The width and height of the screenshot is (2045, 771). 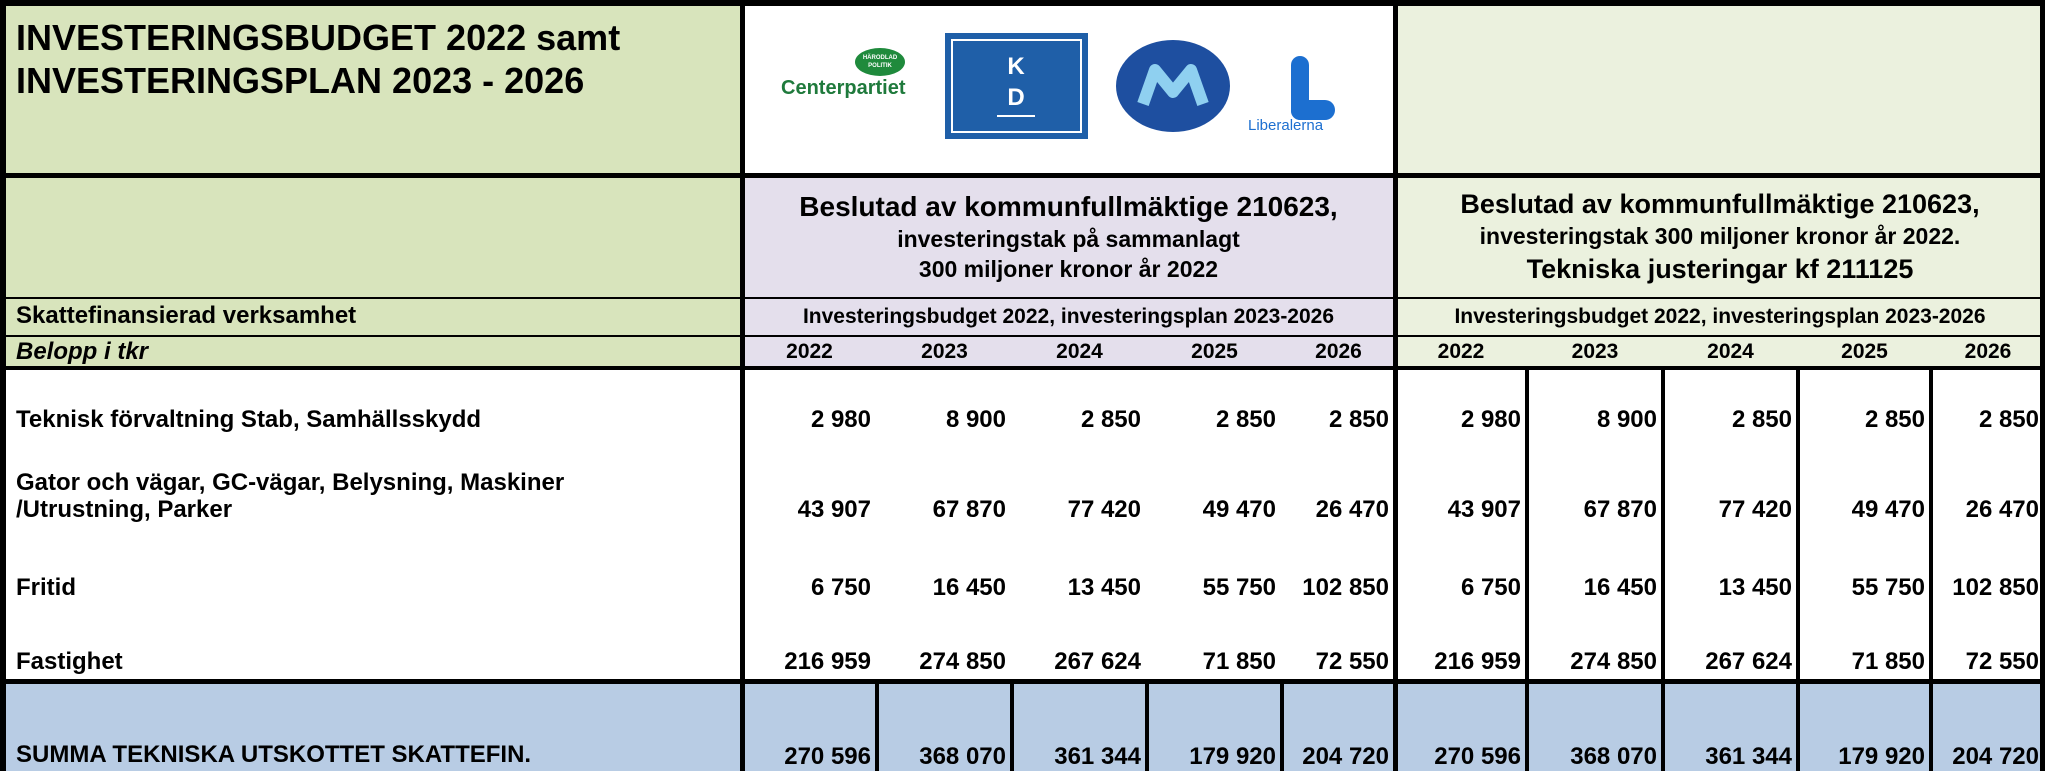 What do you see at coordinates (186, 316) in the screenshot?
I see `text: Skattefinansierad verksamhet` at bounding box center [186, 316].